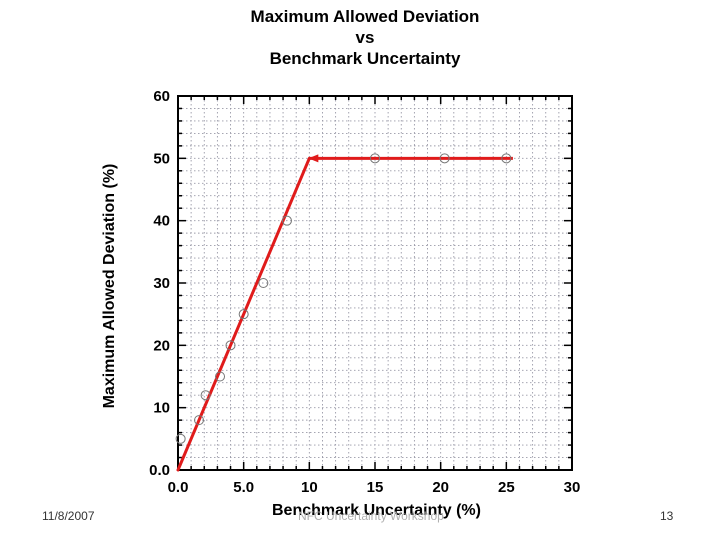 The image size is (720, 540). I want to click on chart-title-line-2: vs, so click(365, 37).